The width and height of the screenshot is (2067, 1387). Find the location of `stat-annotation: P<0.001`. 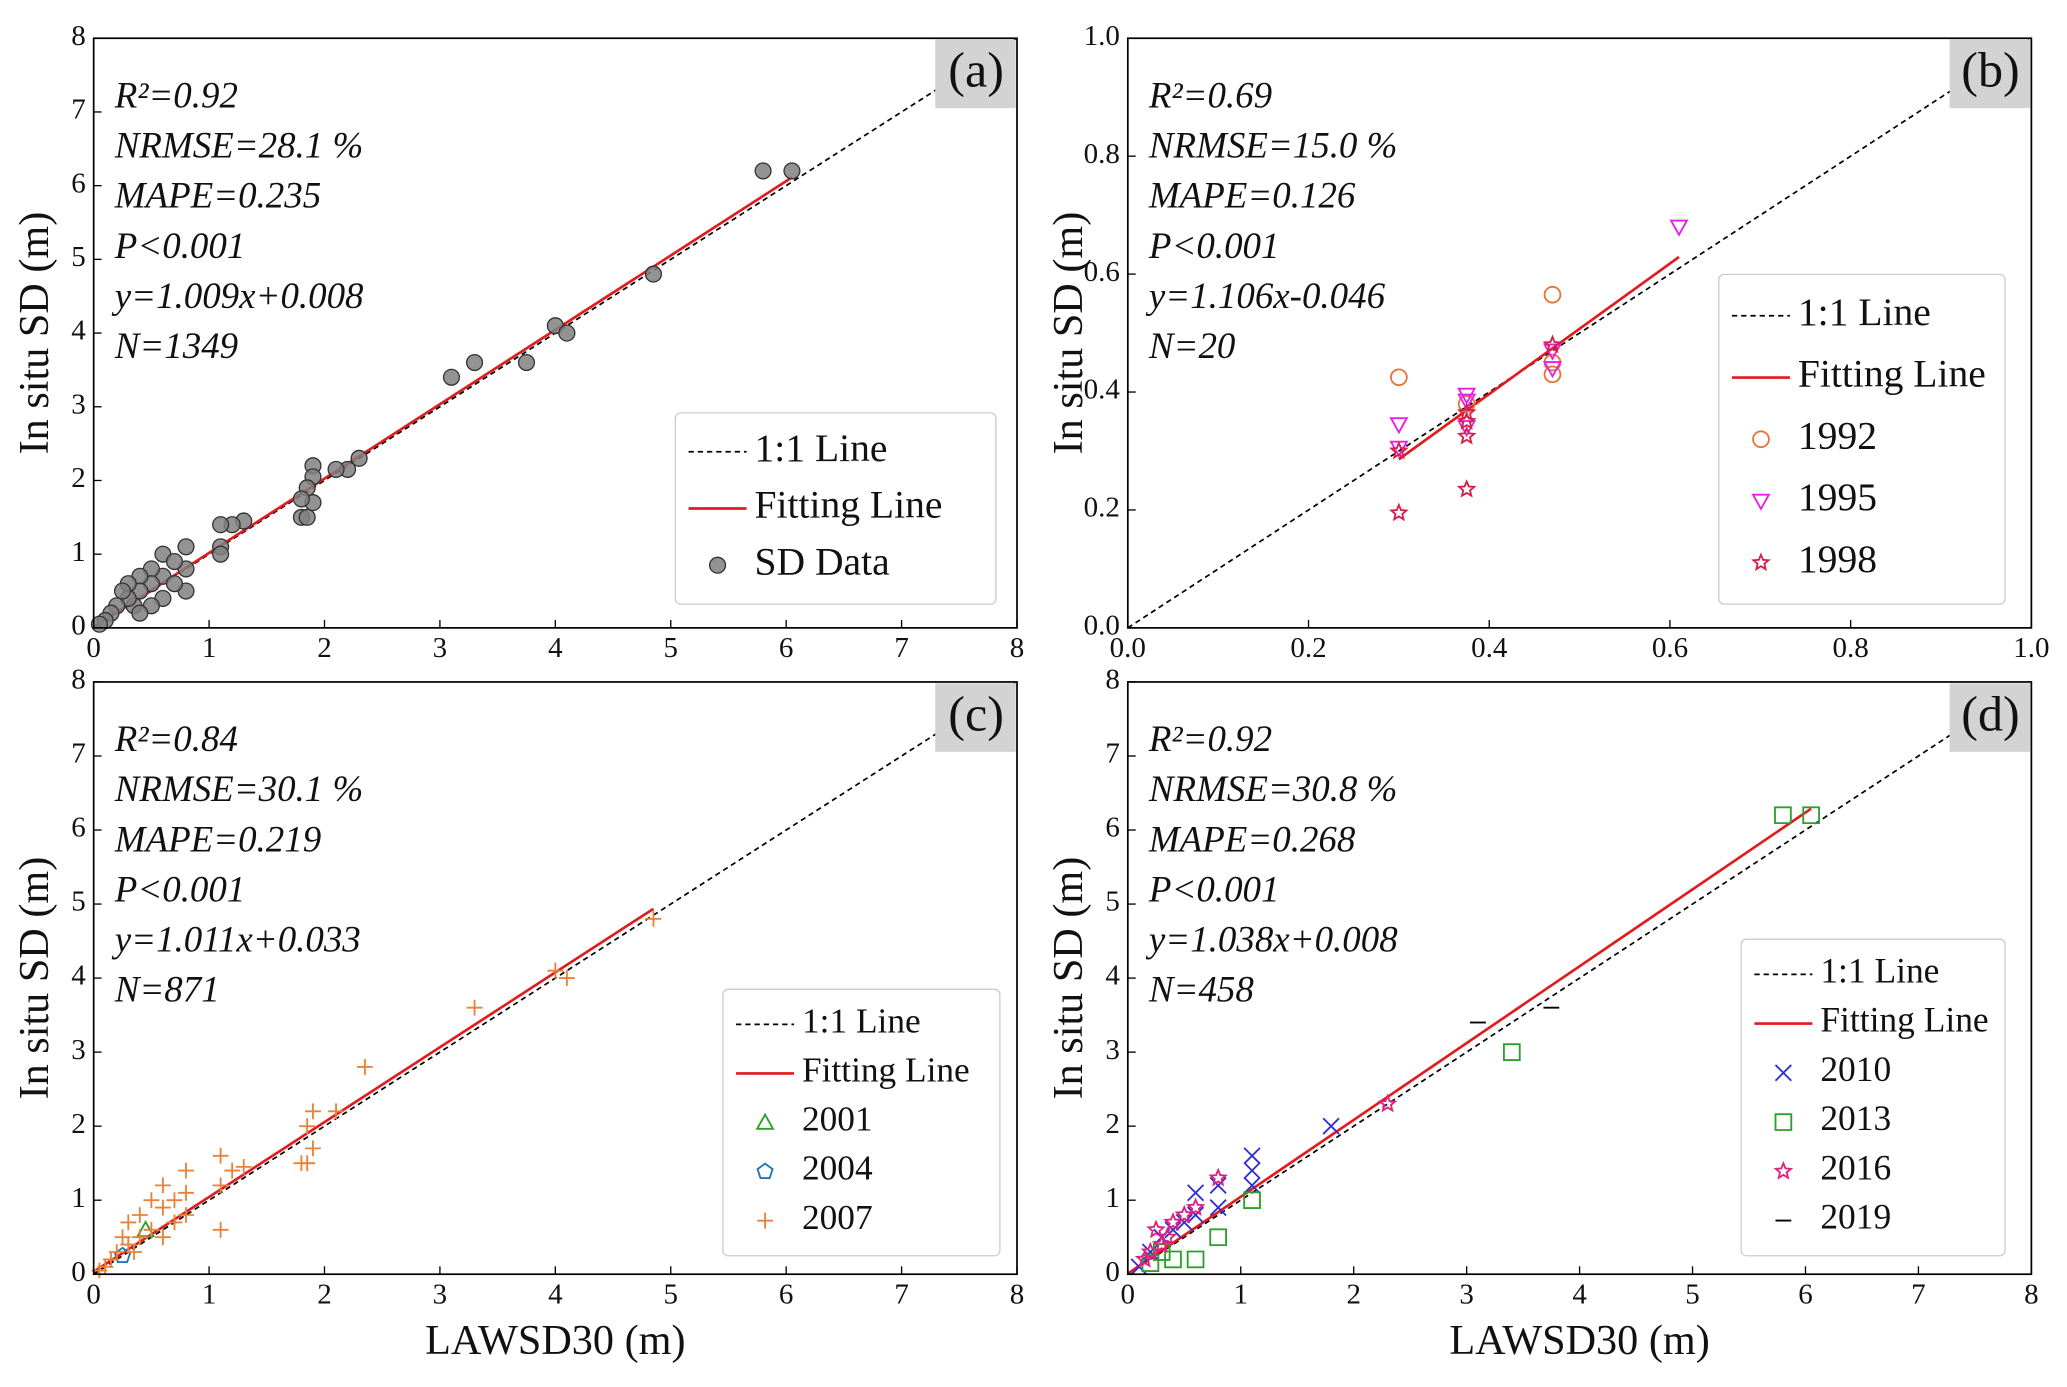

stat-annotation: P<0.001 is located at coordinates (1214, 888).